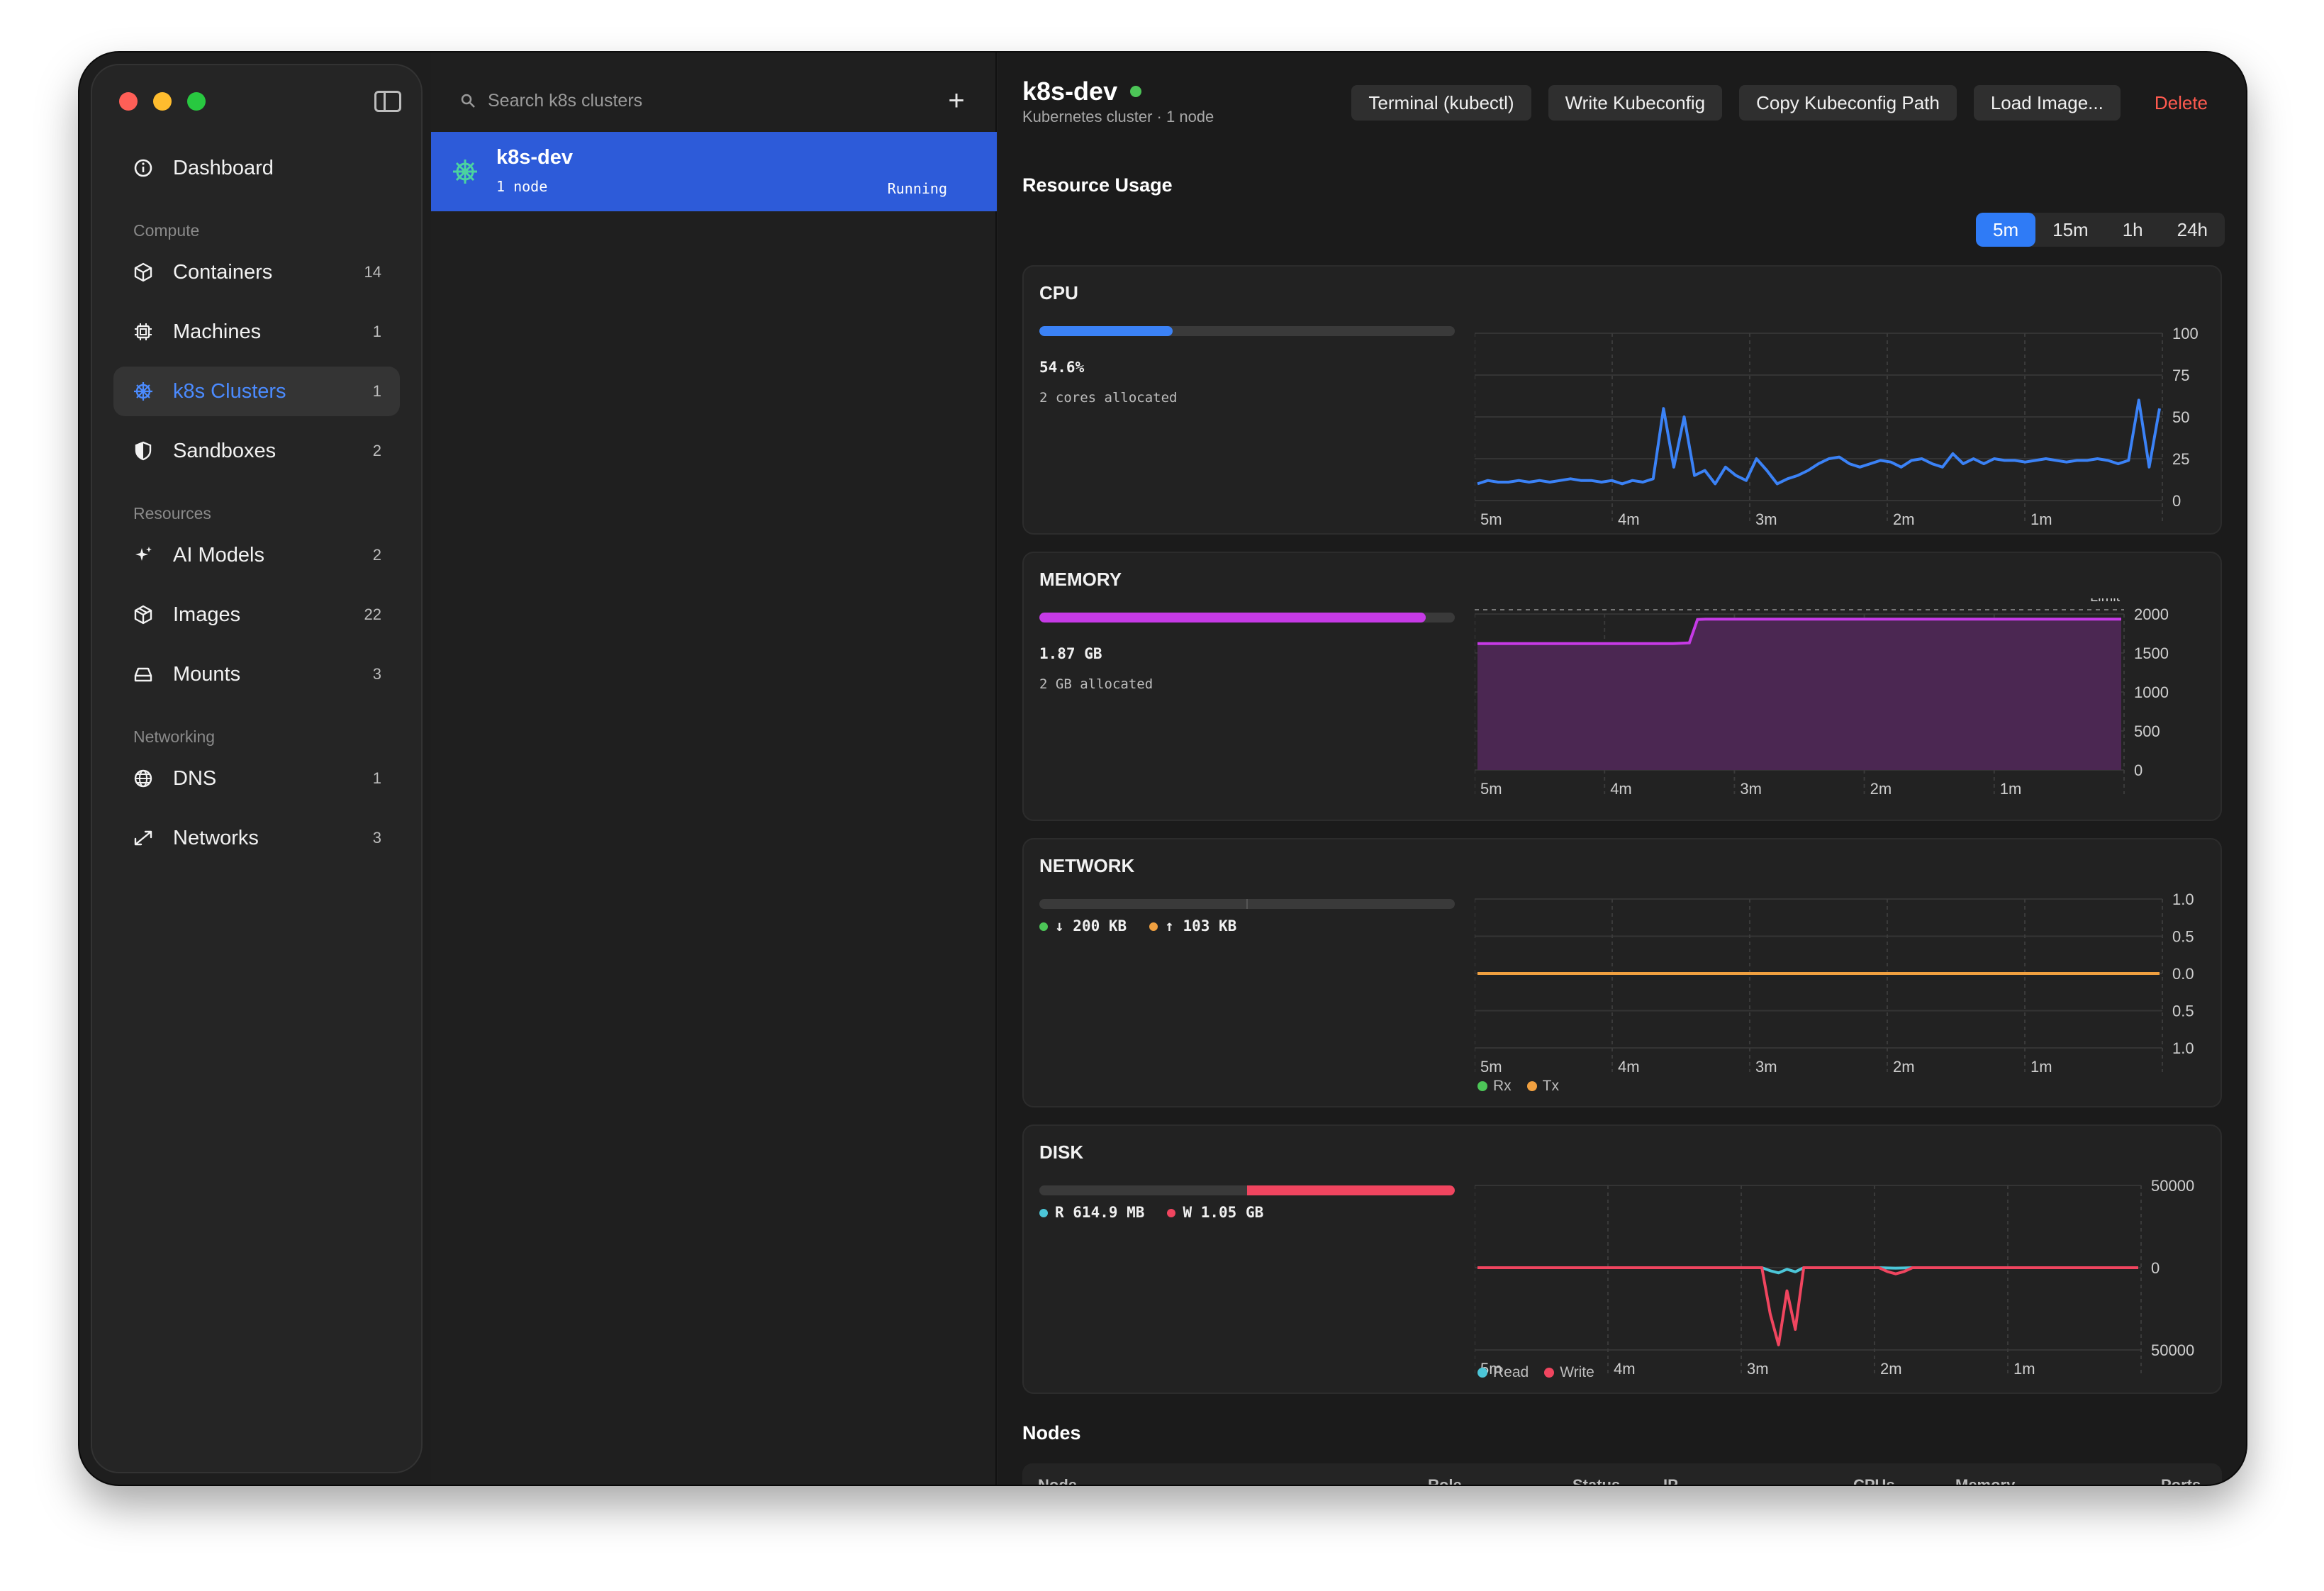 The image size is (2324, 1591). Describe the element at coordinates (143, 331) in the screenshot. I see `chip-icon` at that location.